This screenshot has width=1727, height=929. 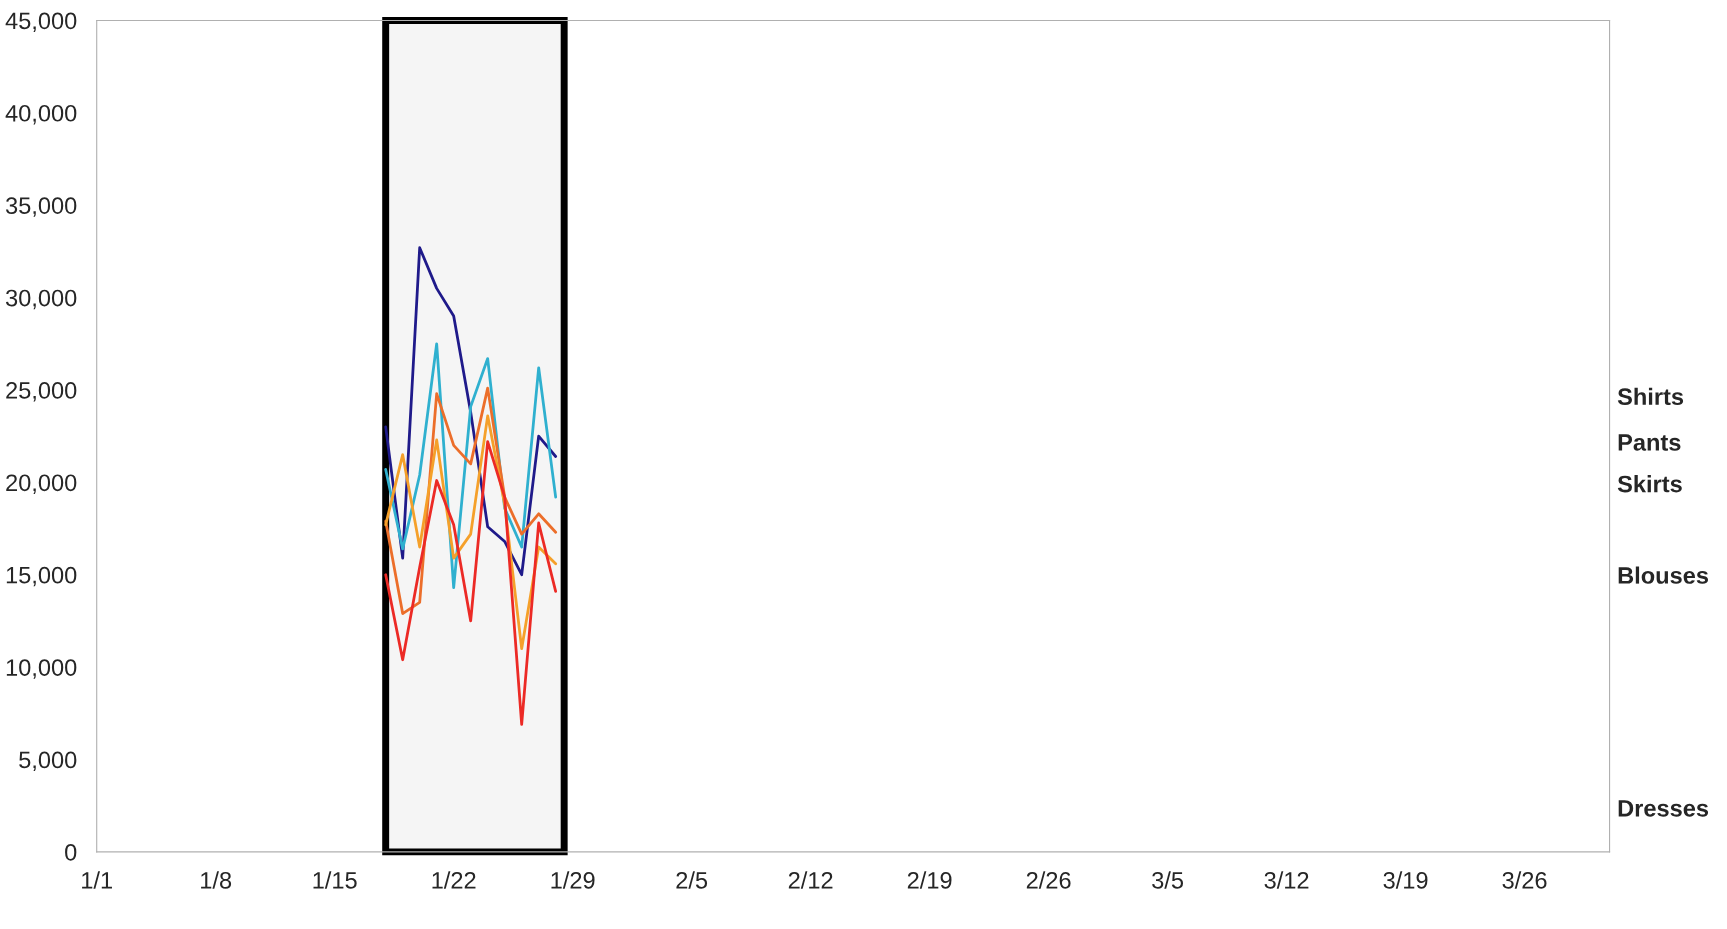 What do you see at coordinates (1524, 880) in the screenshot?
I see `x-tick-label: 3/26` at bounding box center [1524, 880].